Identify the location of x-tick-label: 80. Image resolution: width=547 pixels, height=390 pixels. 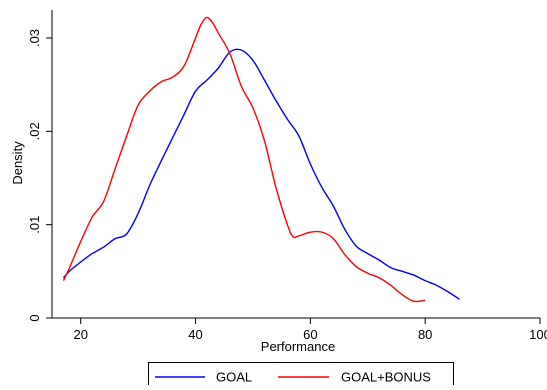
(425, 334).